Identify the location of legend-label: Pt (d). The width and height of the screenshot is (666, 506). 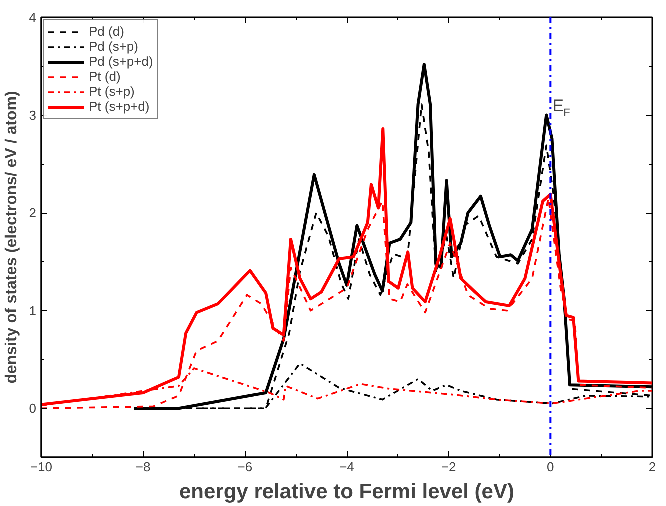
(105, 76).